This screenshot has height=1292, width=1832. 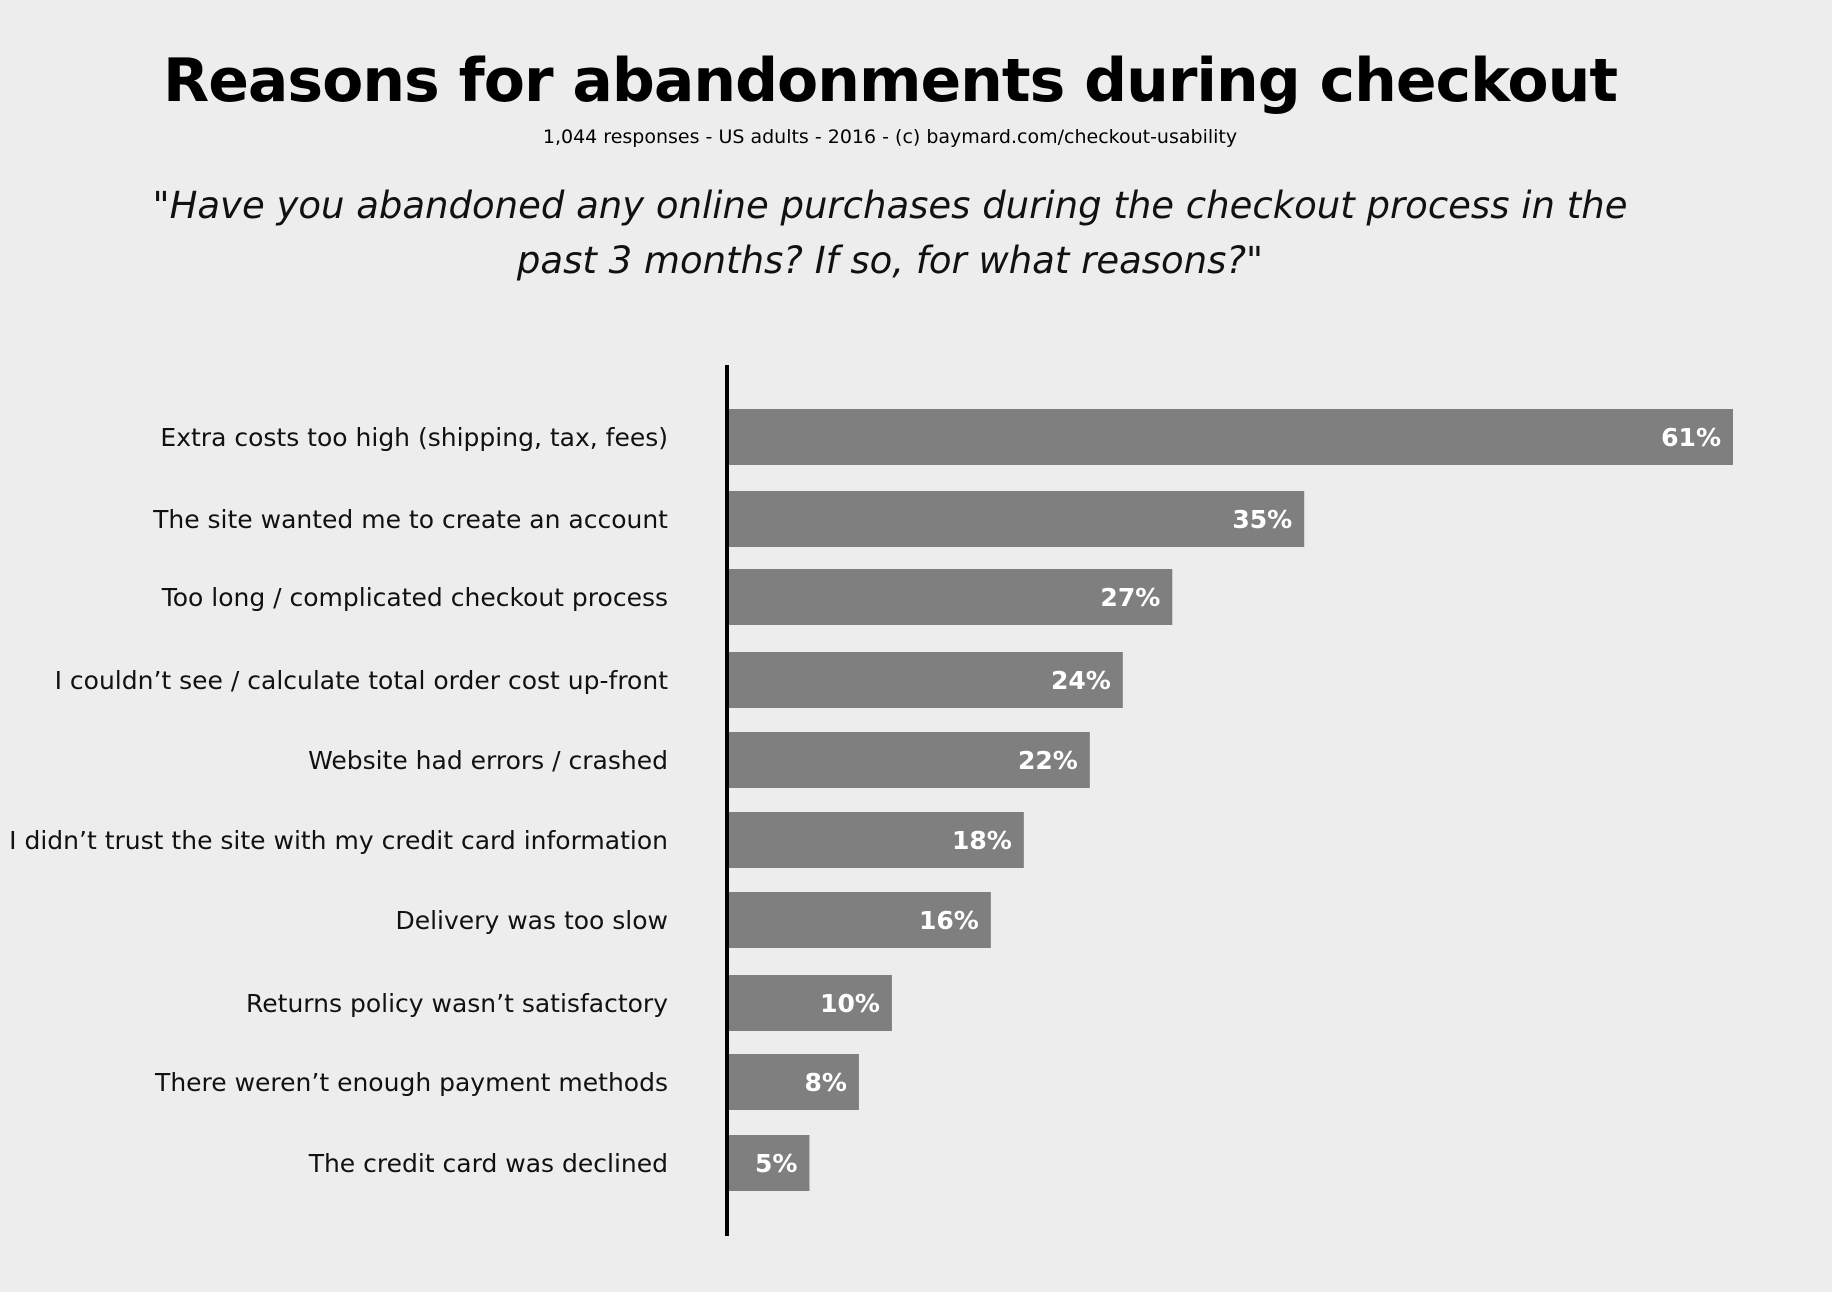 What do you see at coordinates (1130, 597) in the screenshot?
I see `value-label: 27%` at bounding box center [1130, 597].